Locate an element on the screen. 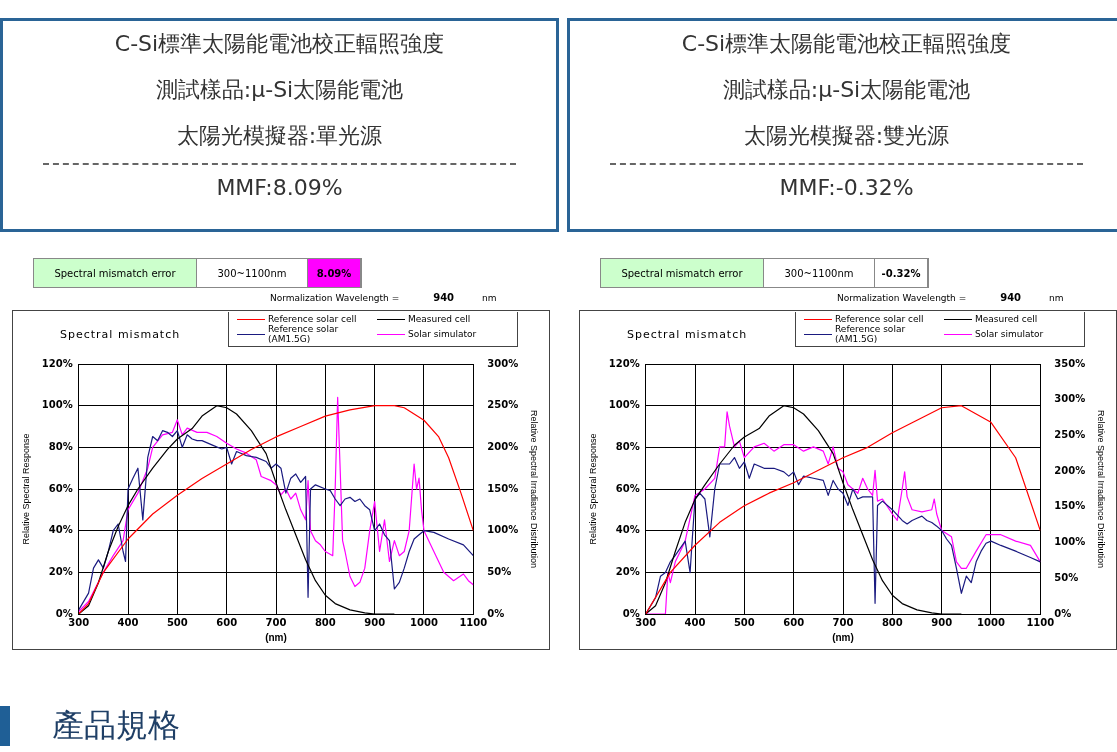 Image resolution: width=1117 pixels, height=752 pixels. text: 8.09% is located at coordinates (334, 273).